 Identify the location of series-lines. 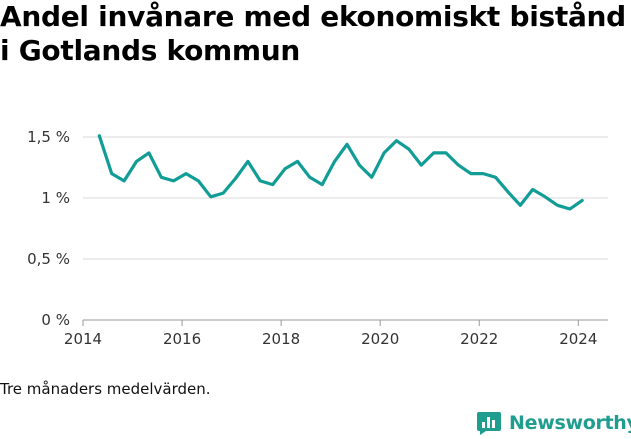
(340, 172).